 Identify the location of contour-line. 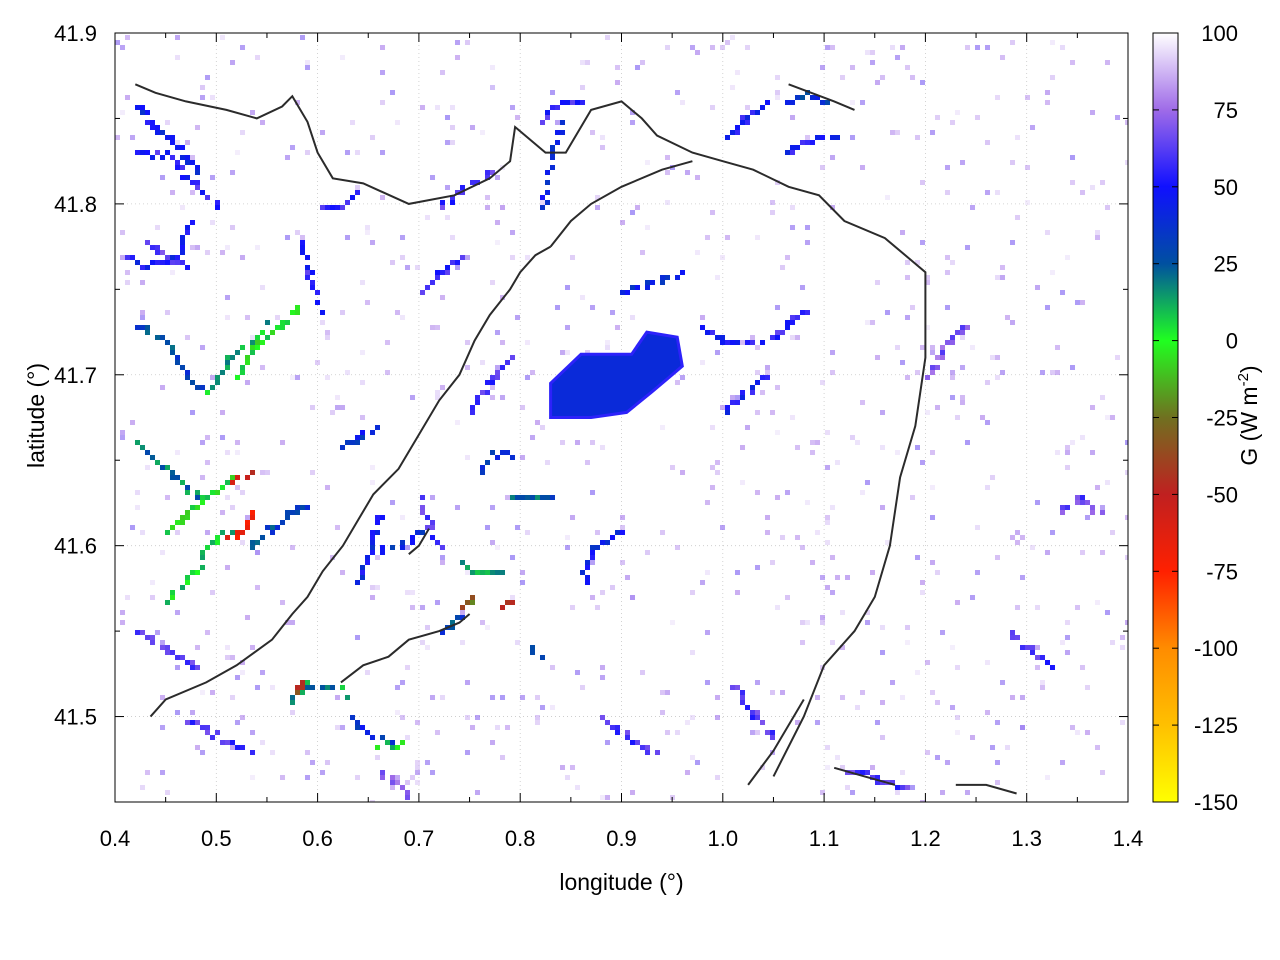
(776, 742).